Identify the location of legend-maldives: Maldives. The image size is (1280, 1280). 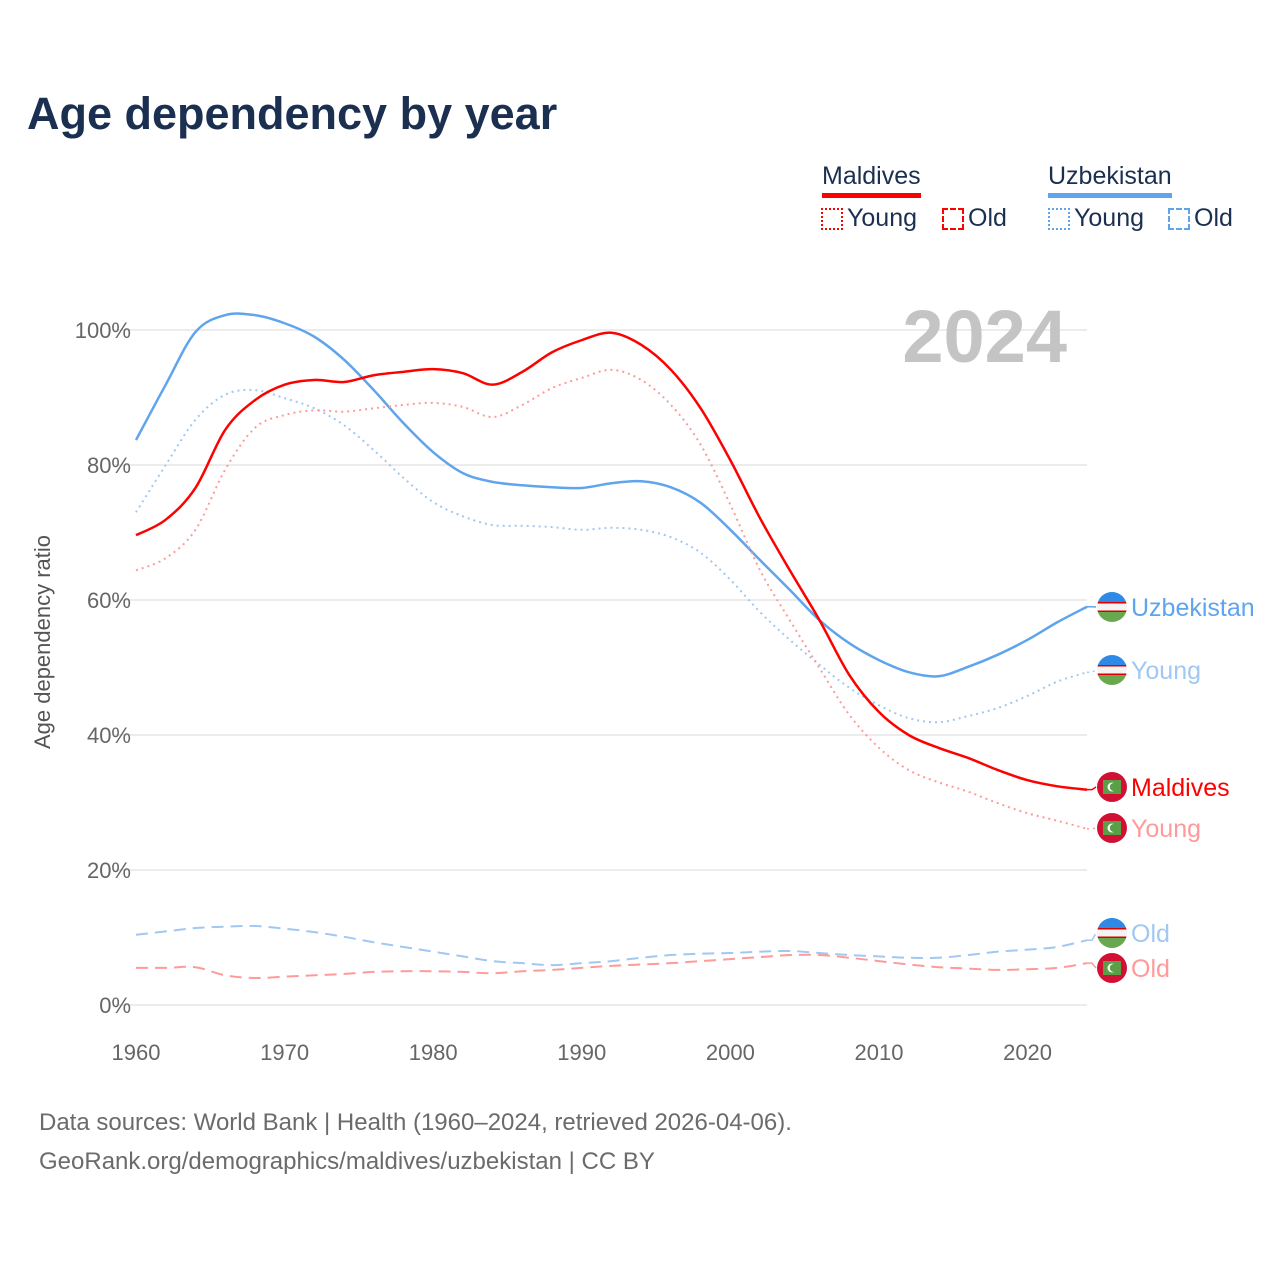
(871, 180).